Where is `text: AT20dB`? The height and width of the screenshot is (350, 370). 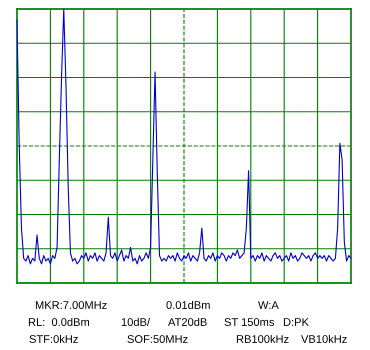 text: AT20dB is located at coordinates (187, 322).